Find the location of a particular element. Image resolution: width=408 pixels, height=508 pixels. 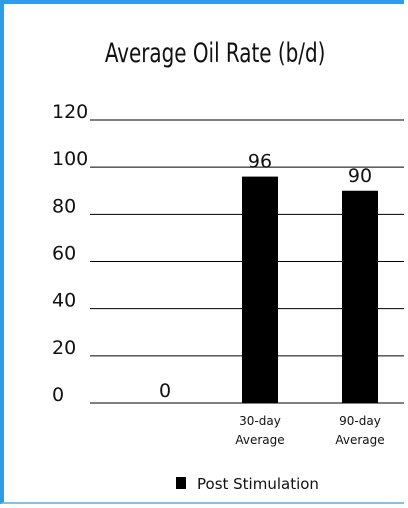

y-tick-label: 20 is located at coordinates (64, 348).